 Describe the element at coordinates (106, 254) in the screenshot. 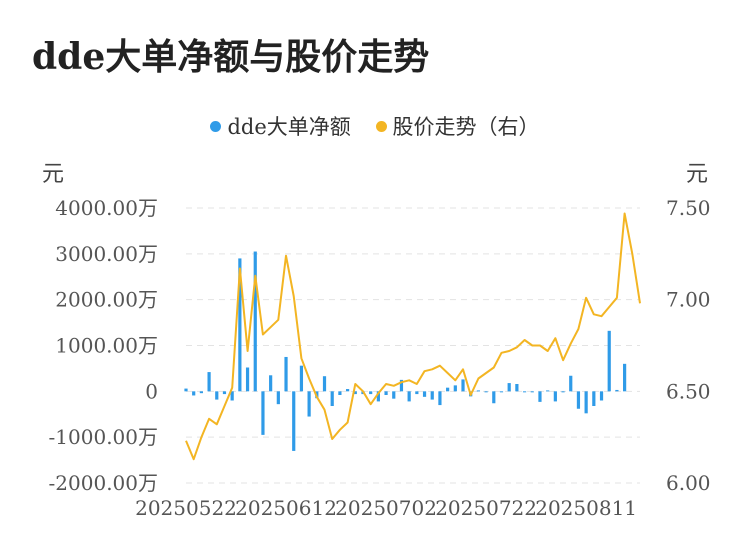

I see `y-left-tick-label: 3000.00万` at that location.